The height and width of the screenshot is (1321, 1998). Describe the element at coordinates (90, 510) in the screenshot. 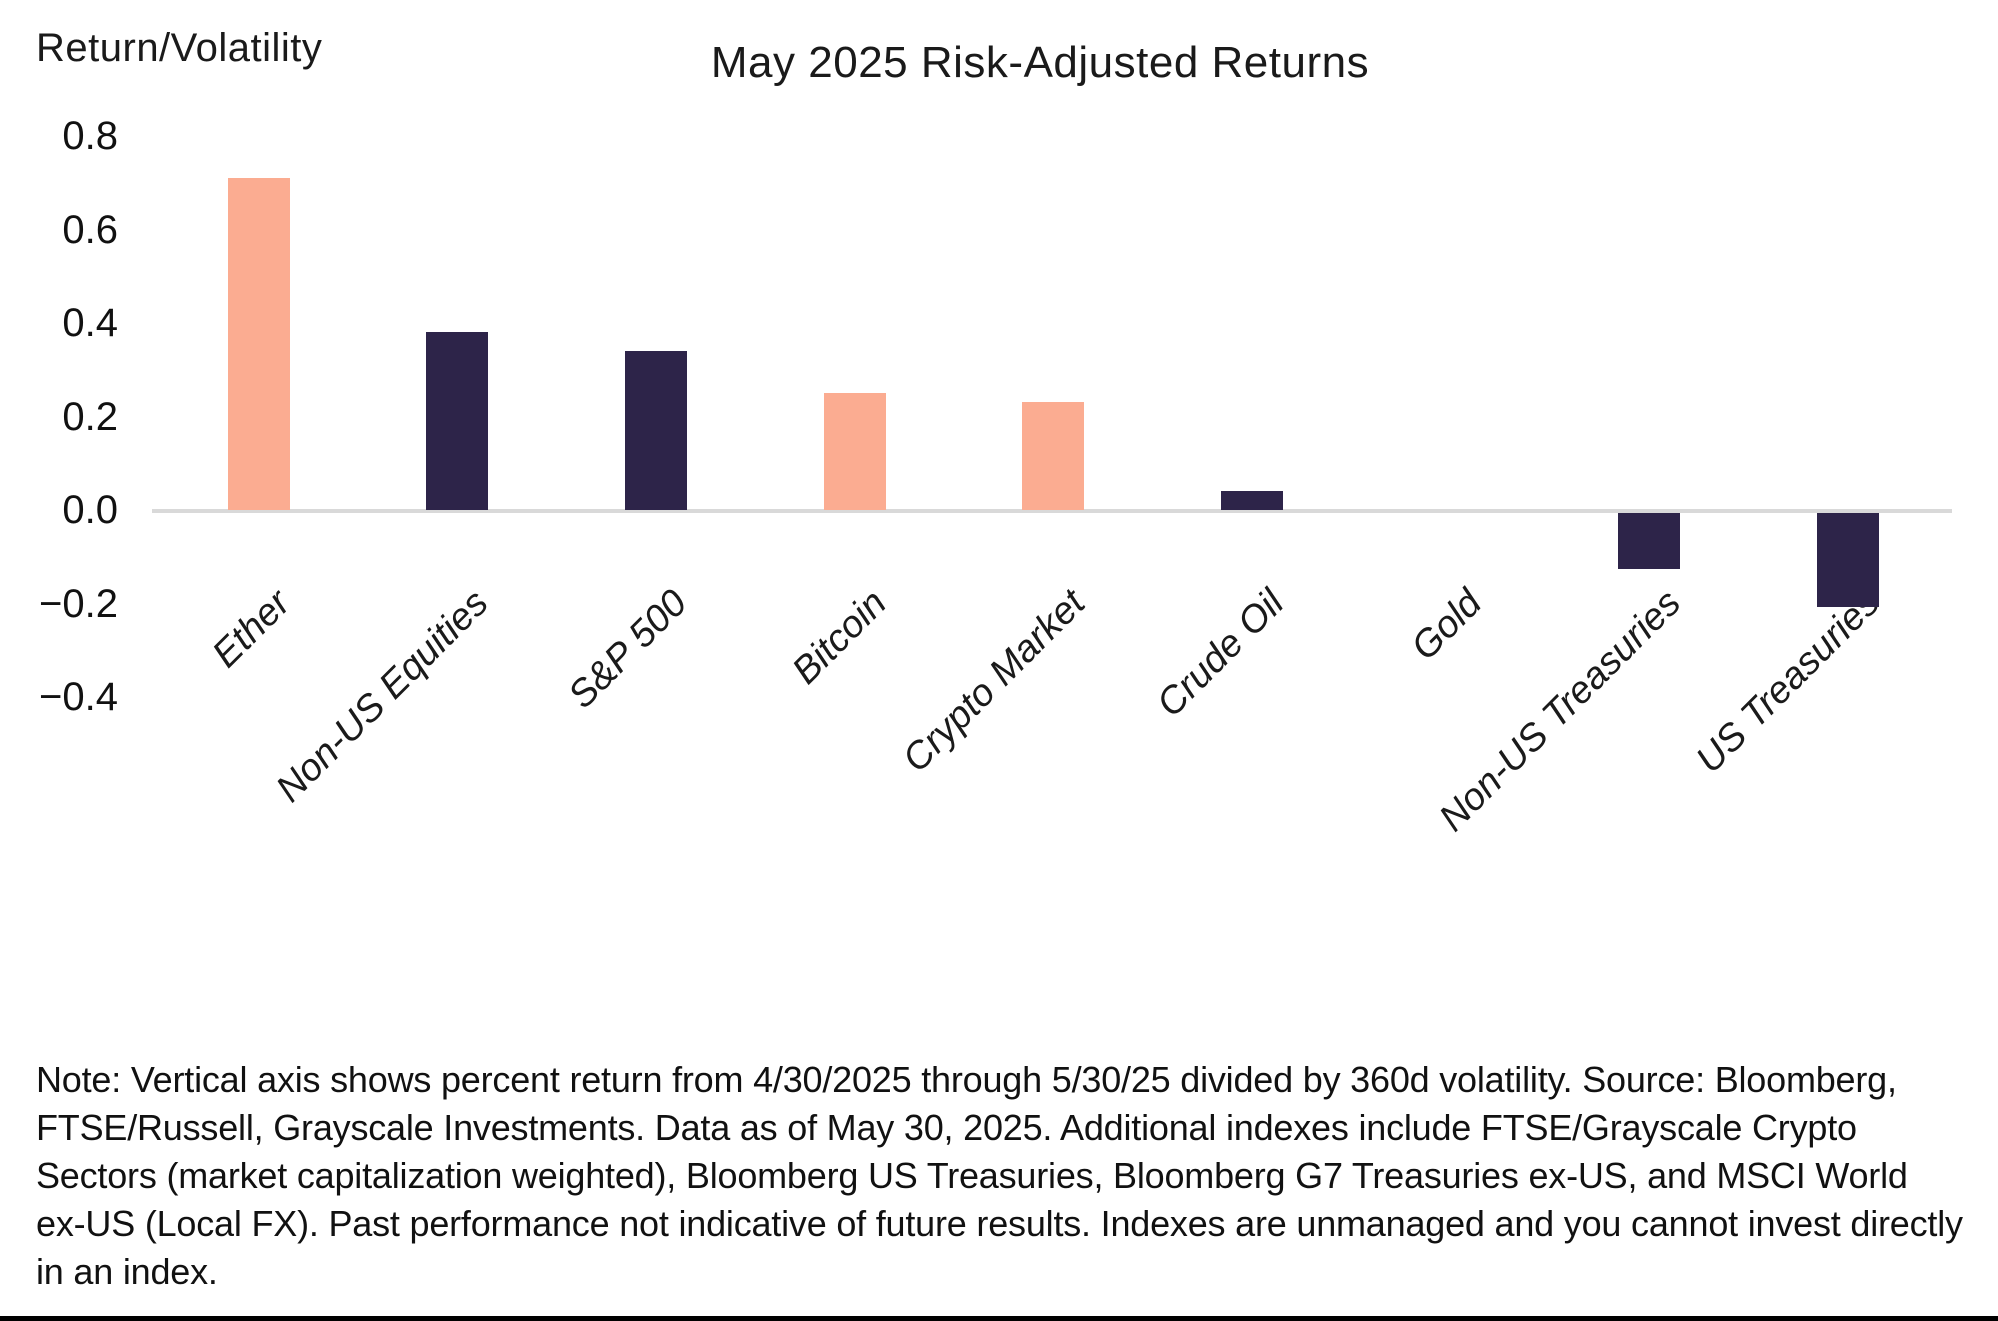

I see `y-tick-label: 0.0` at that location.